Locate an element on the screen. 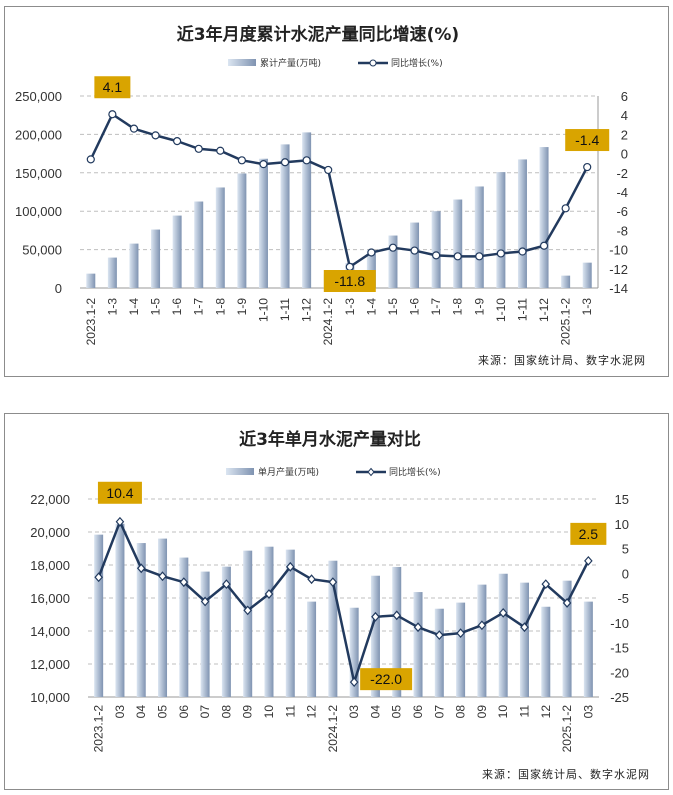  category-label: 2023.1-2 is located at coordinates (99, 729).